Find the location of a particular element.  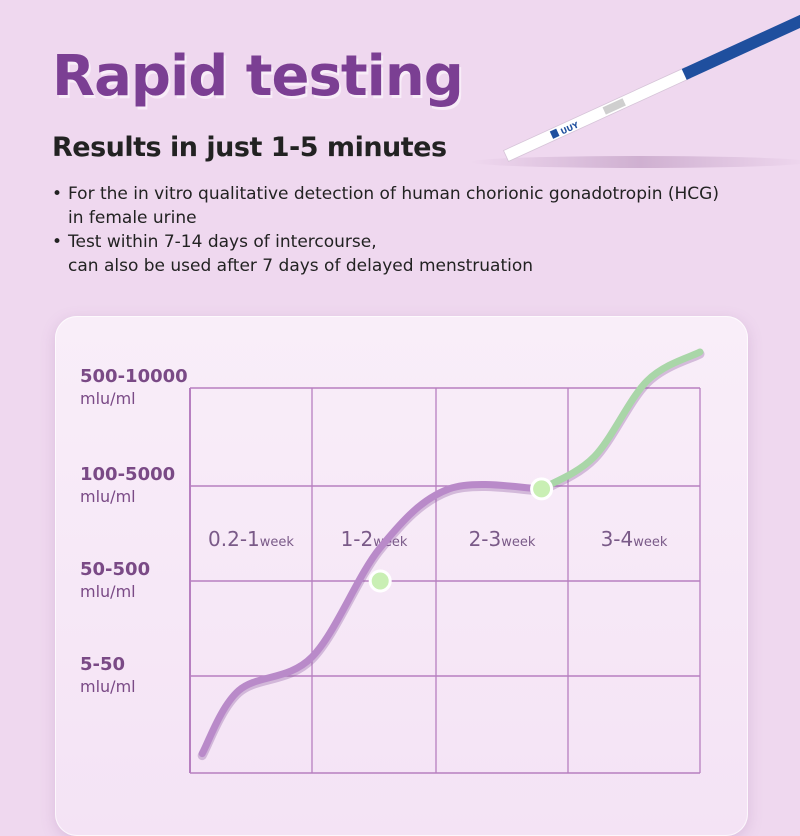

y-tick-label: 5-50 is located at coordinates (102, 664).